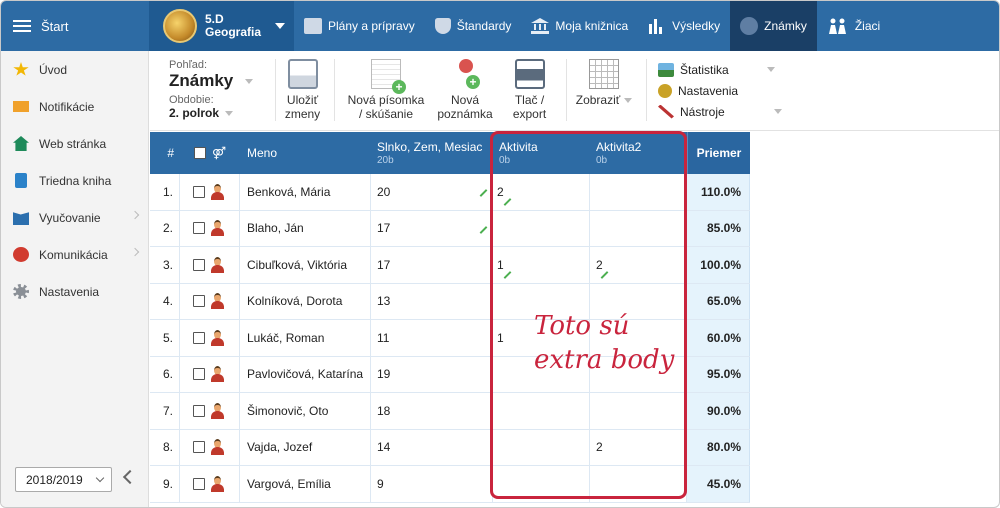 This screenshot has width=1000, height=508. I want to click on chat-icon, so click(21, 254).